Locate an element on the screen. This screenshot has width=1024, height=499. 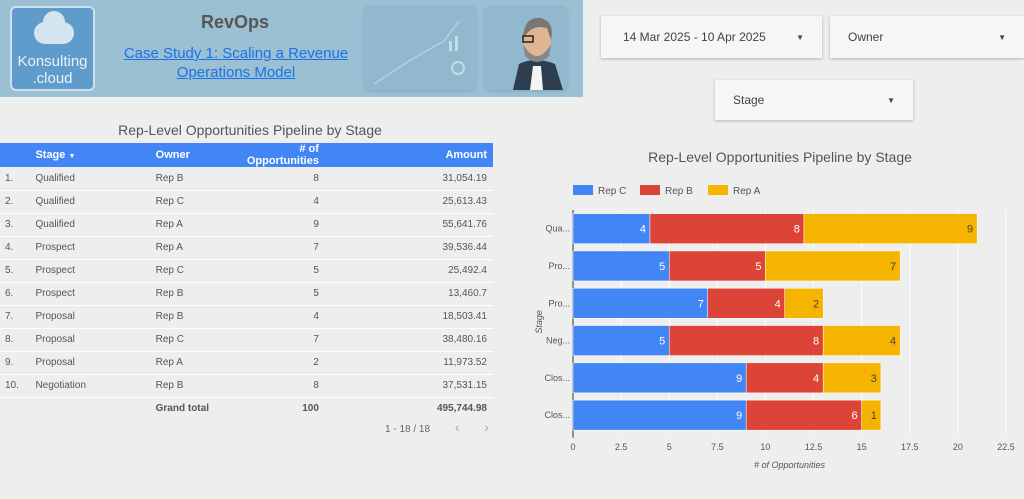
amount-cell: 13,460.7 is located at coordinates (464, 294).